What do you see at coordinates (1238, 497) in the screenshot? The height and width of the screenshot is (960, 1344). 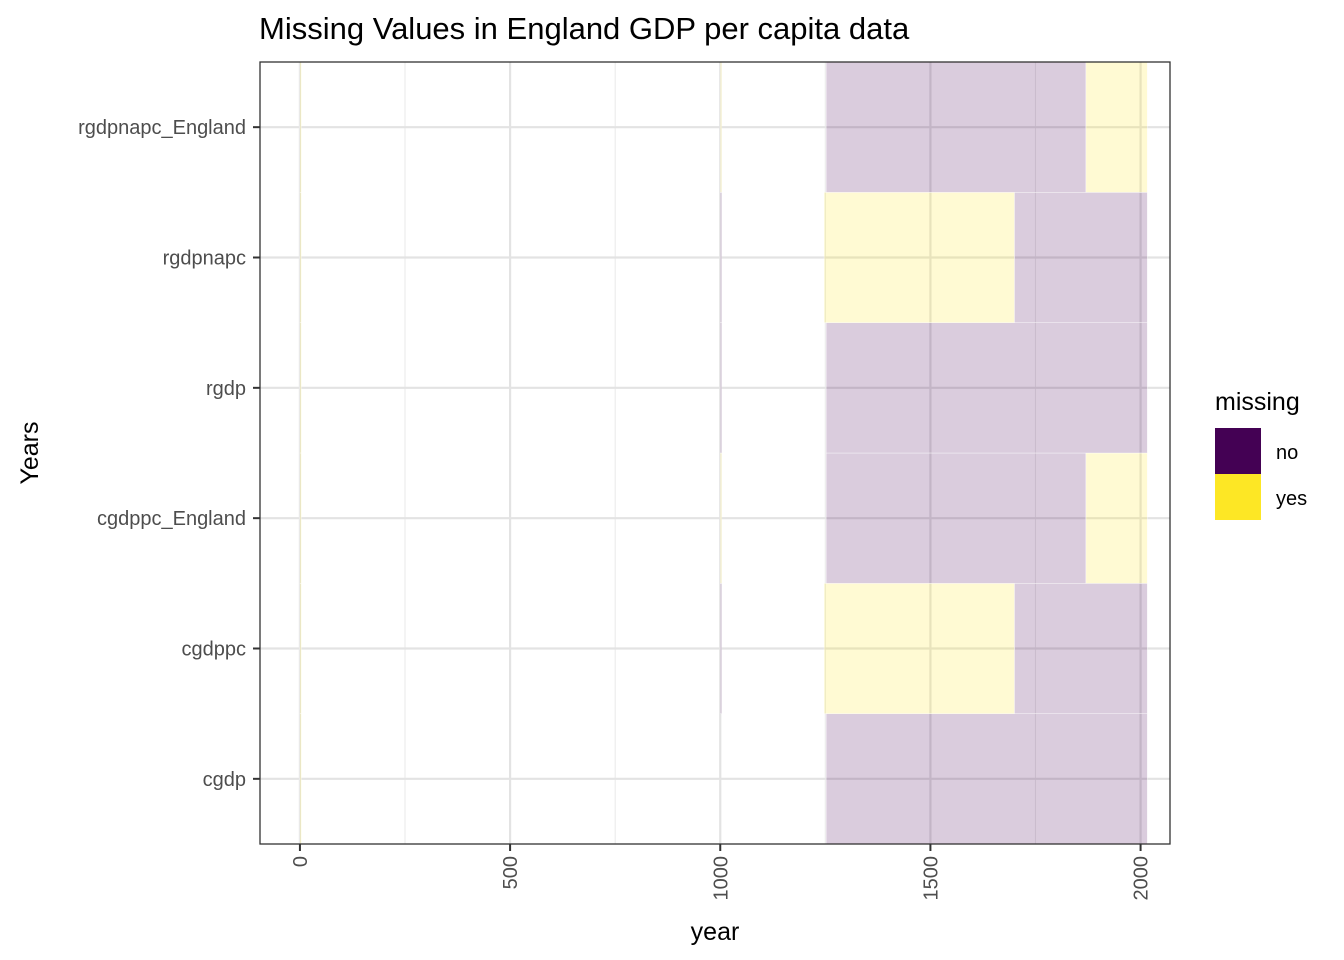 I see `legend-key-yes` at bounding box center [1238, 497].